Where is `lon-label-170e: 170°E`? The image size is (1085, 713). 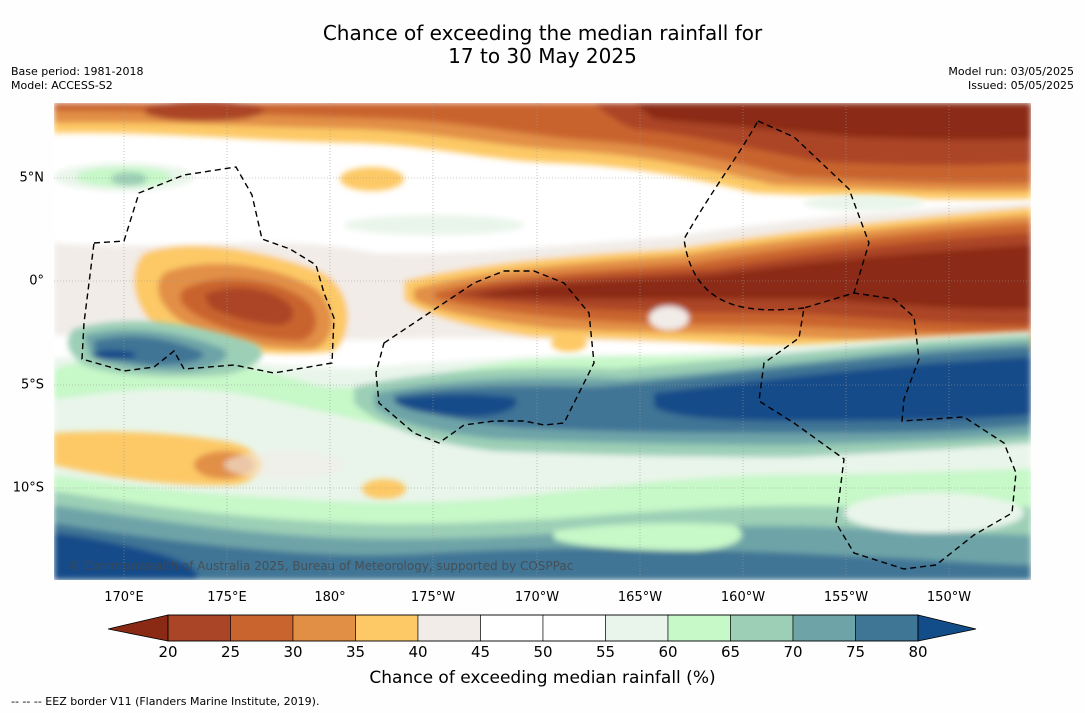 lon-label-170e: 170°E is located at coordinates (124, 597).